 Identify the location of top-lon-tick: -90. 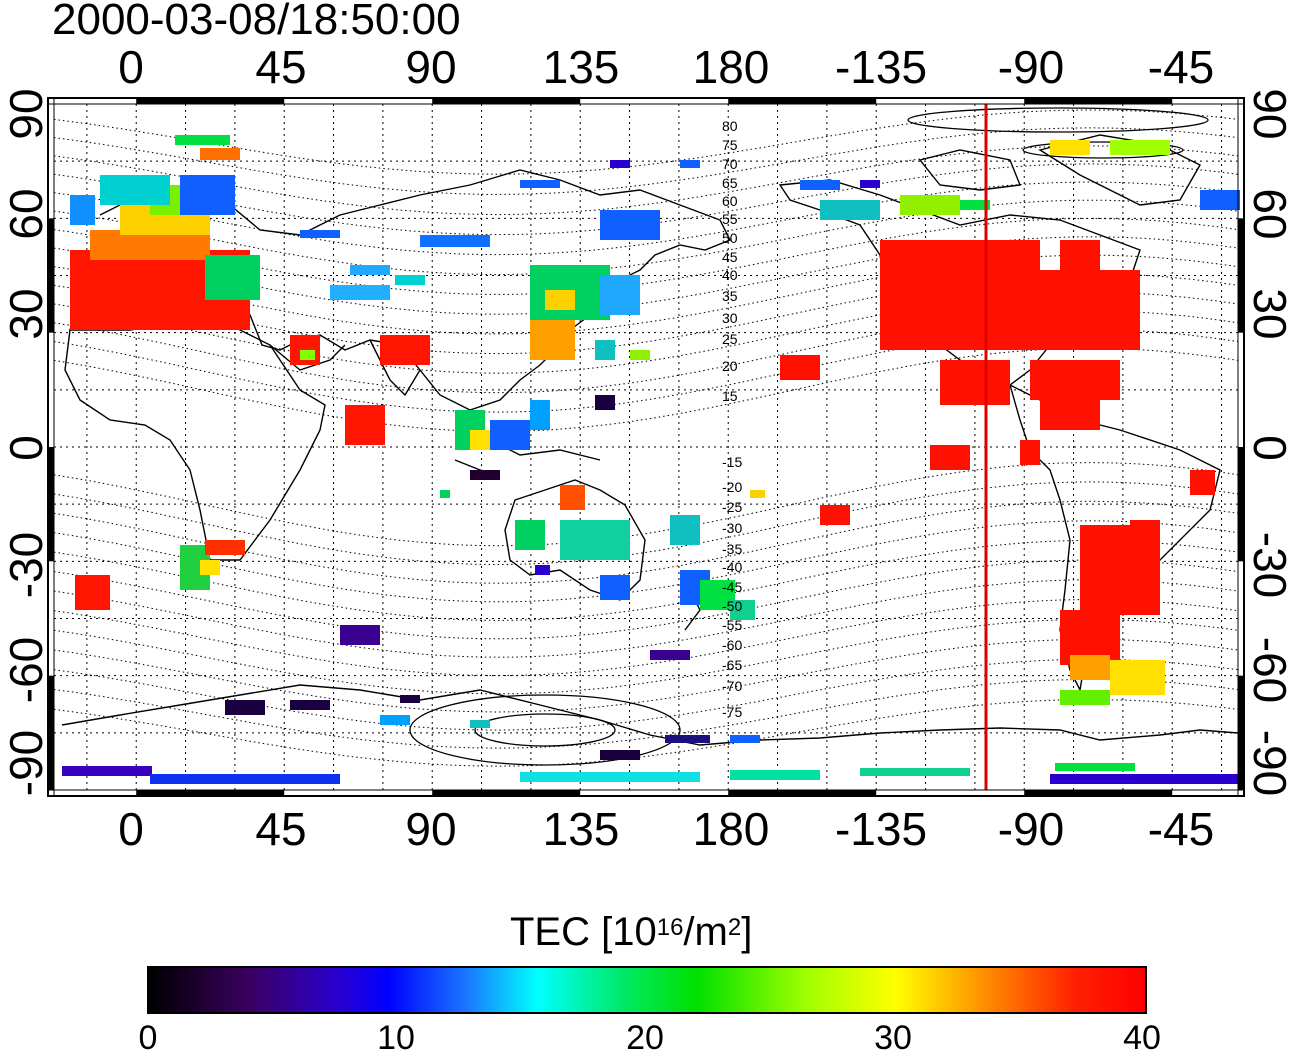
(1031, 67).